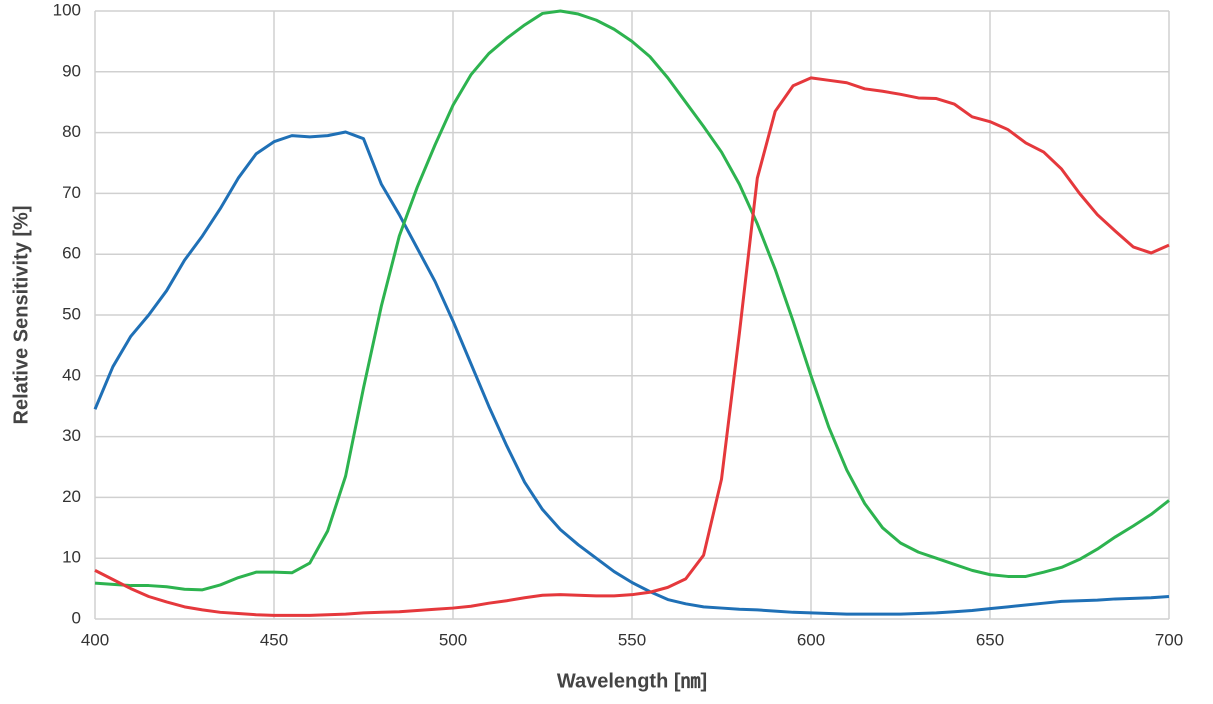 This screenshot has height=704, width=1213. I want to click on x-tick-label: 500, so click(453, 639).